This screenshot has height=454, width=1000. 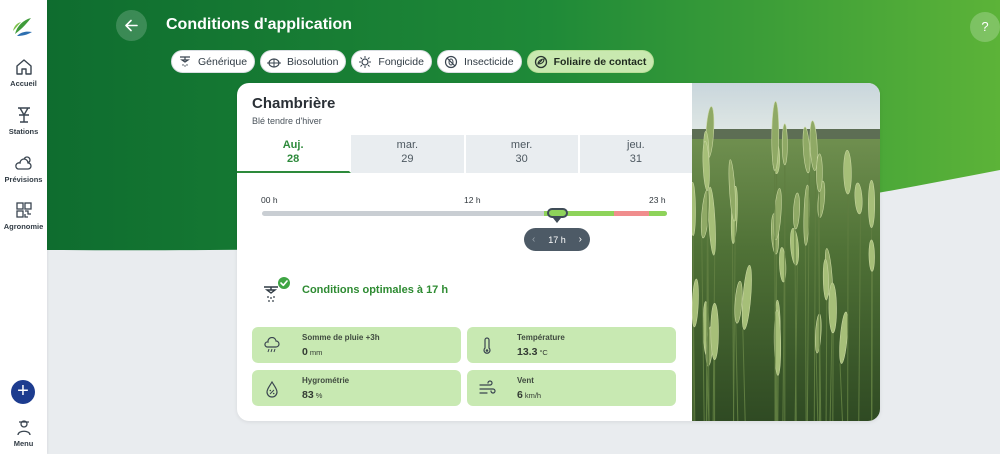 I want to click on hour-label-start: 00 h, so click(x=269, y=200).